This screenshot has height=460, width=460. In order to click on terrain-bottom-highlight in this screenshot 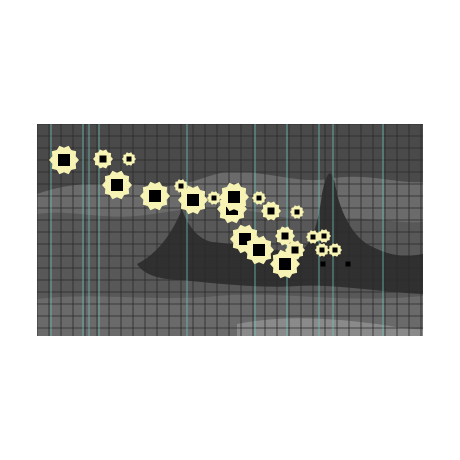, I will do `click(330, 327)`.